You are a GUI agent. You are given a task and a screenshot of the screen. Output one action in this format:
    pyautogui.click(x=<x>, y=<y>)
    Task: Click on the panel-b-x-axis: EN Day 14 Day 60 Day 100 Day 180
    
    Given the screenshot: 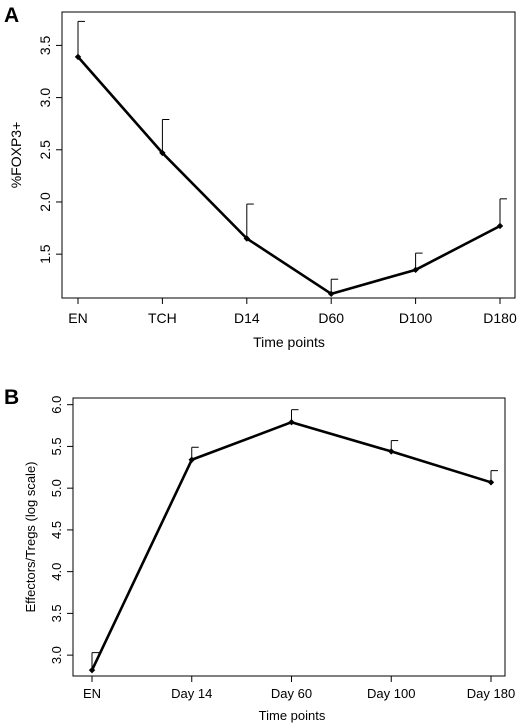 What is the action you would take?
    pyautogui.click(x=299, y=688)
    